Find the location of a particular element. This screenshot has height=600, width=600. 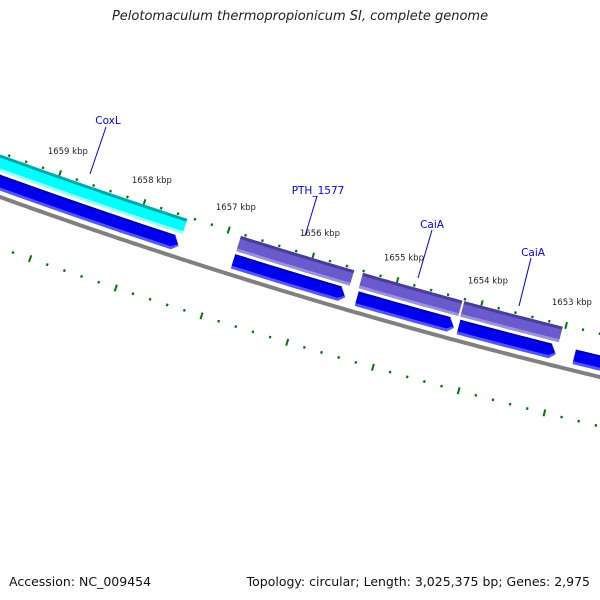

gene-coxl is located at coordinates (94, 193).